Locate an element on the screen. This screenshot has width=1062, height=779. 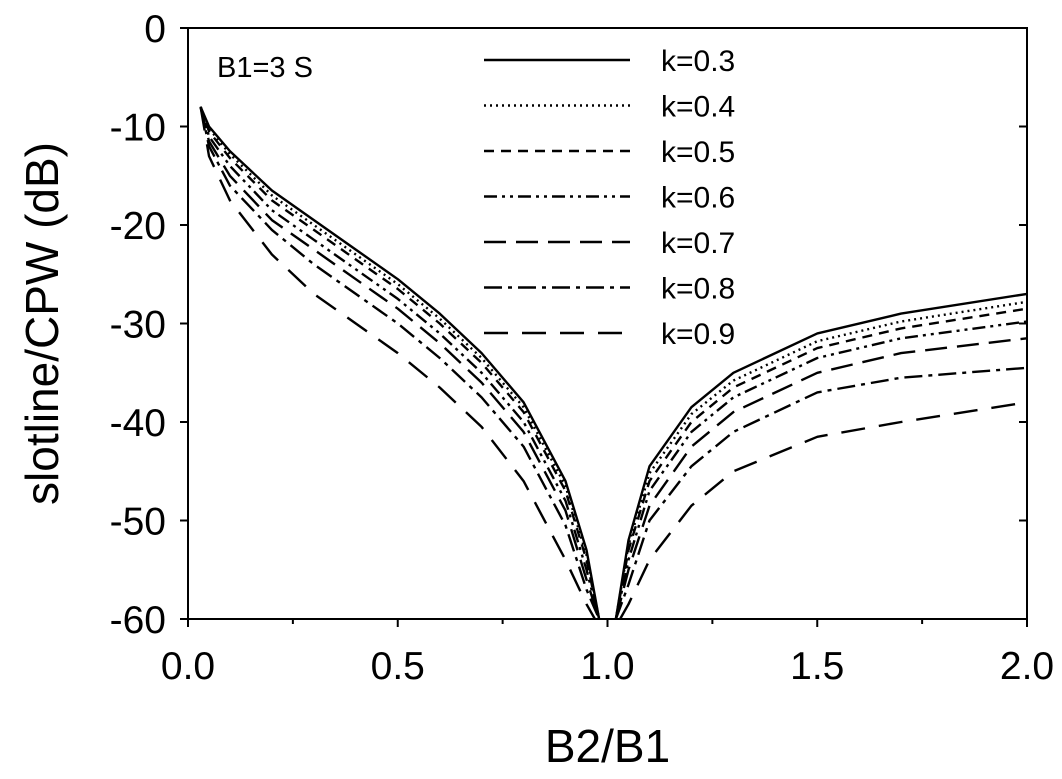
y-tick-label: -20 is located at coordinates (138, 226).